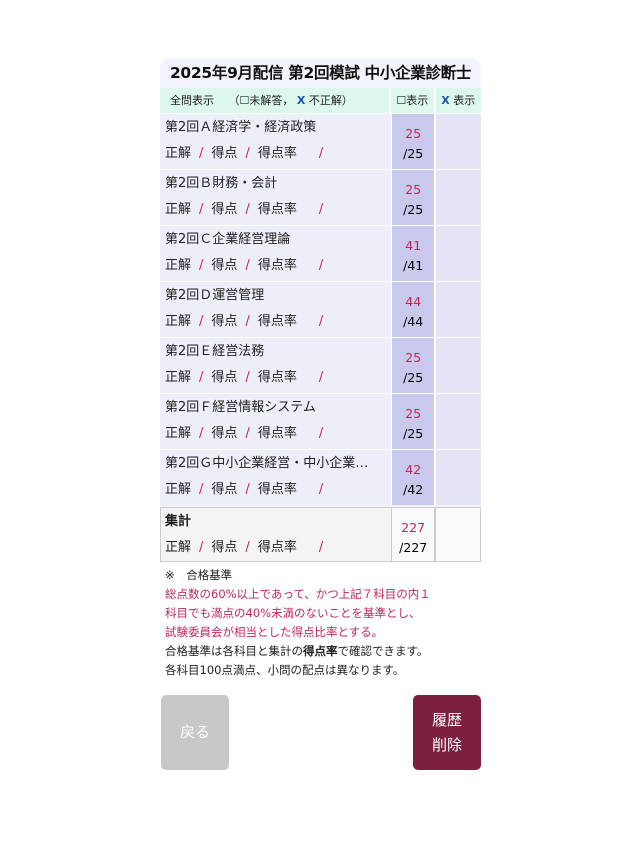 This screenshot has height=858, width=643. I want to click on subject-name: 第2回Ｅ経営法務, so click(215, 351).